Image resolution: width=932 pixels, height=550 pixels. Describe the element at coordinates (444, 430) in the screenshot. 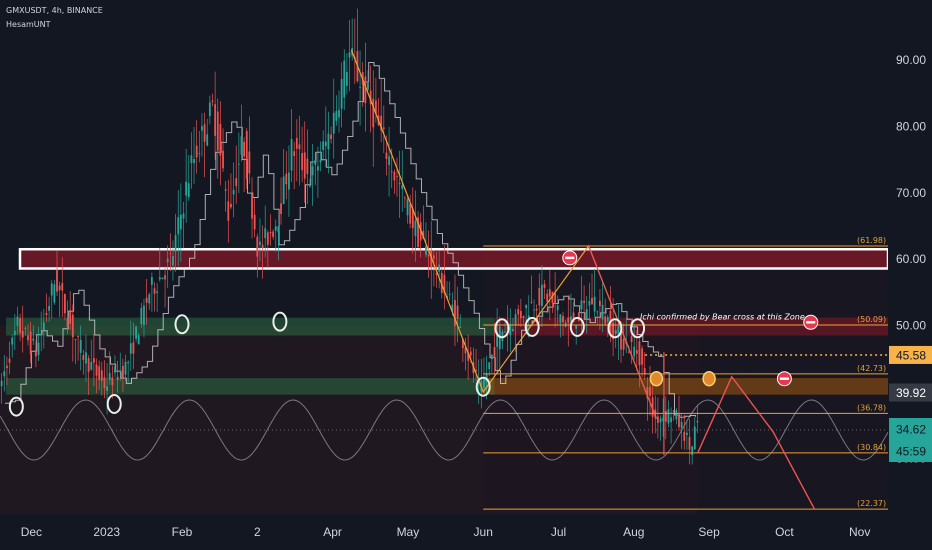

I see `sine-cycle-indicator` at that location.